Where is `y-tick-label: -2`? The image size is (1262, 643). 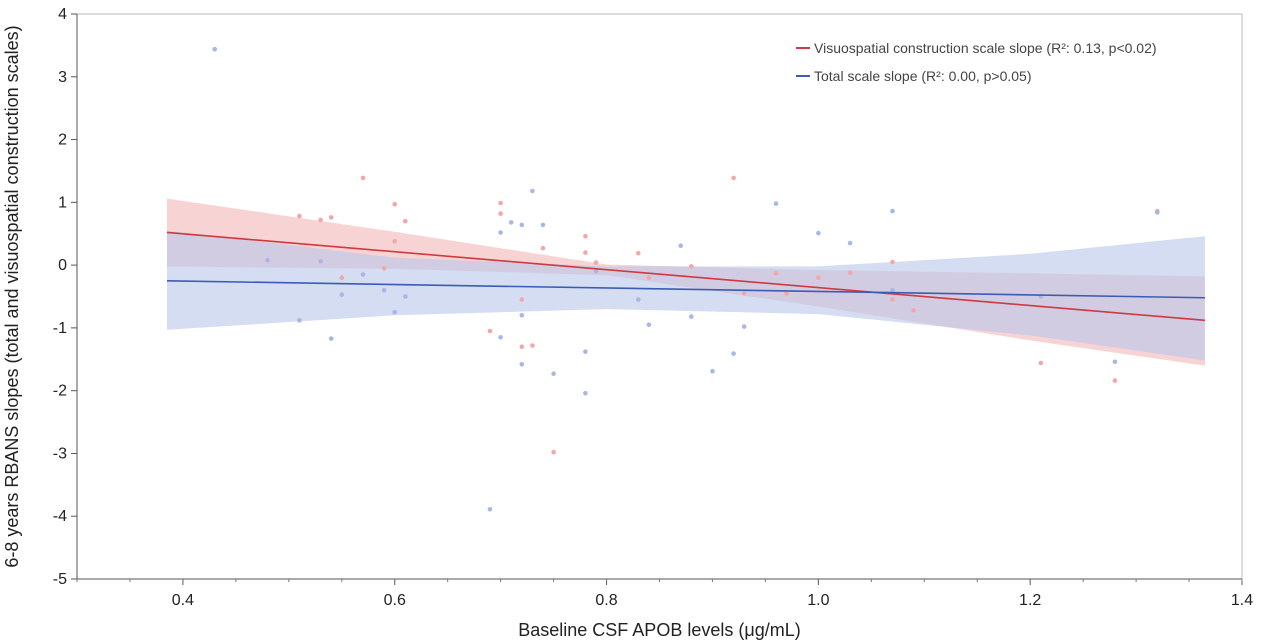
y-tick-label: -2 is located at coordinates (60, 391).